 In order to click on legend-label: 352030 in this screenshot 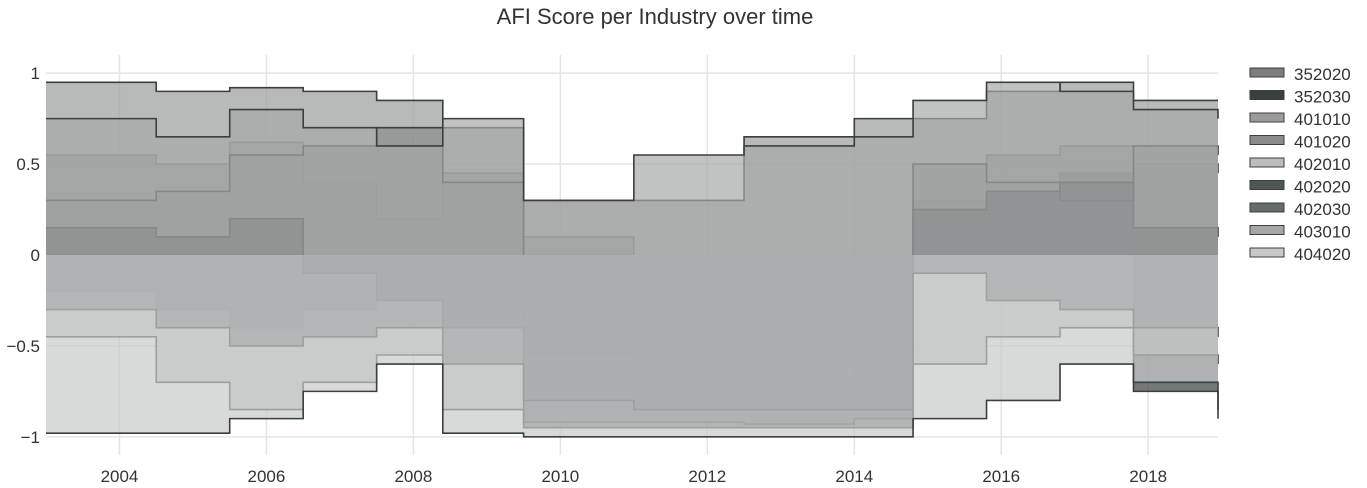, I will do `click(1322, 97)`.